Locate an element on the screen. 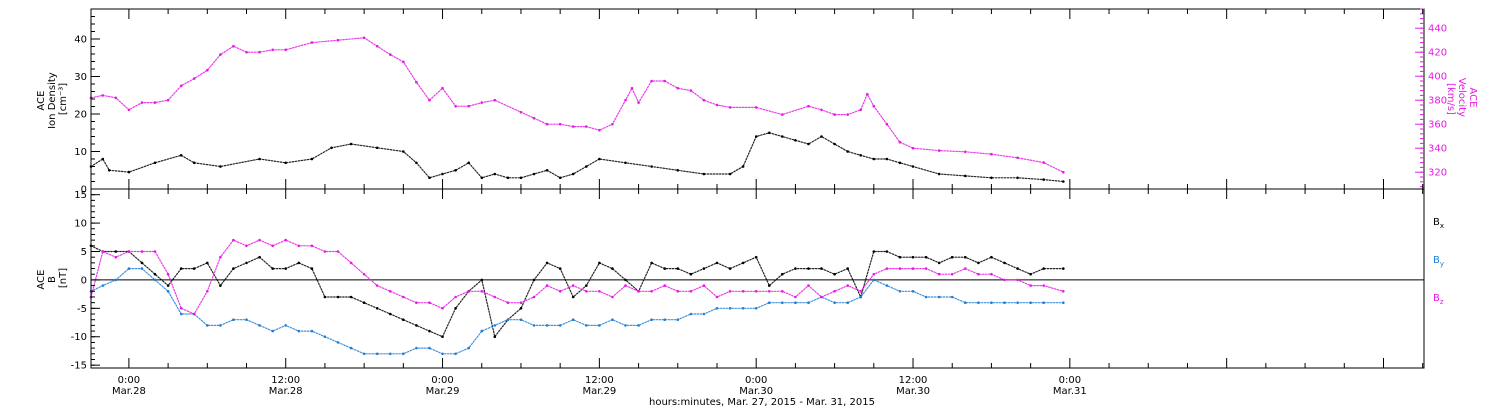  density-axis-tick-label: 40 is located at coordinates (80, 40).